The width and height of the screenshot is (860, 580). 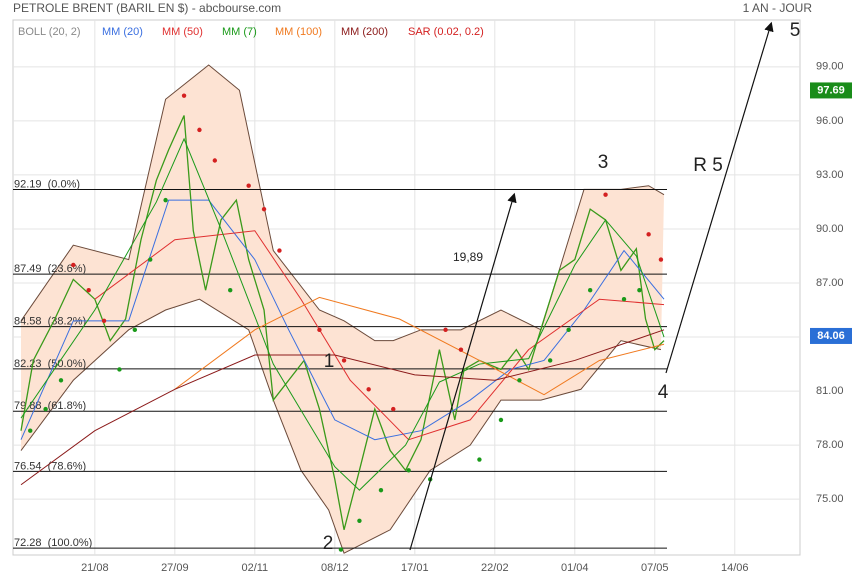 What do you see at coordinates (329, 361) in the screenshot?
I see `wave-label: 1` at bounding box center [329, 361].